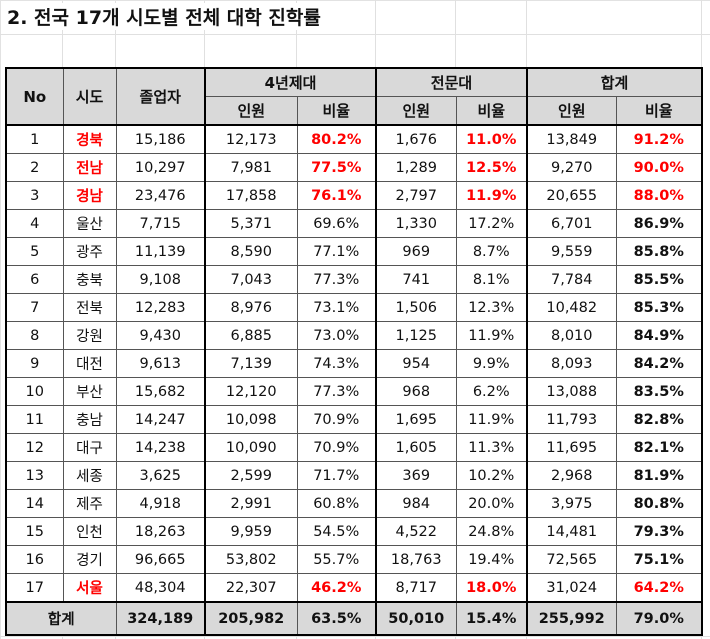  Describe the element at coordinates (251, 279) in the screenshot. I see `row-univ4-count: 7,043` at that location.